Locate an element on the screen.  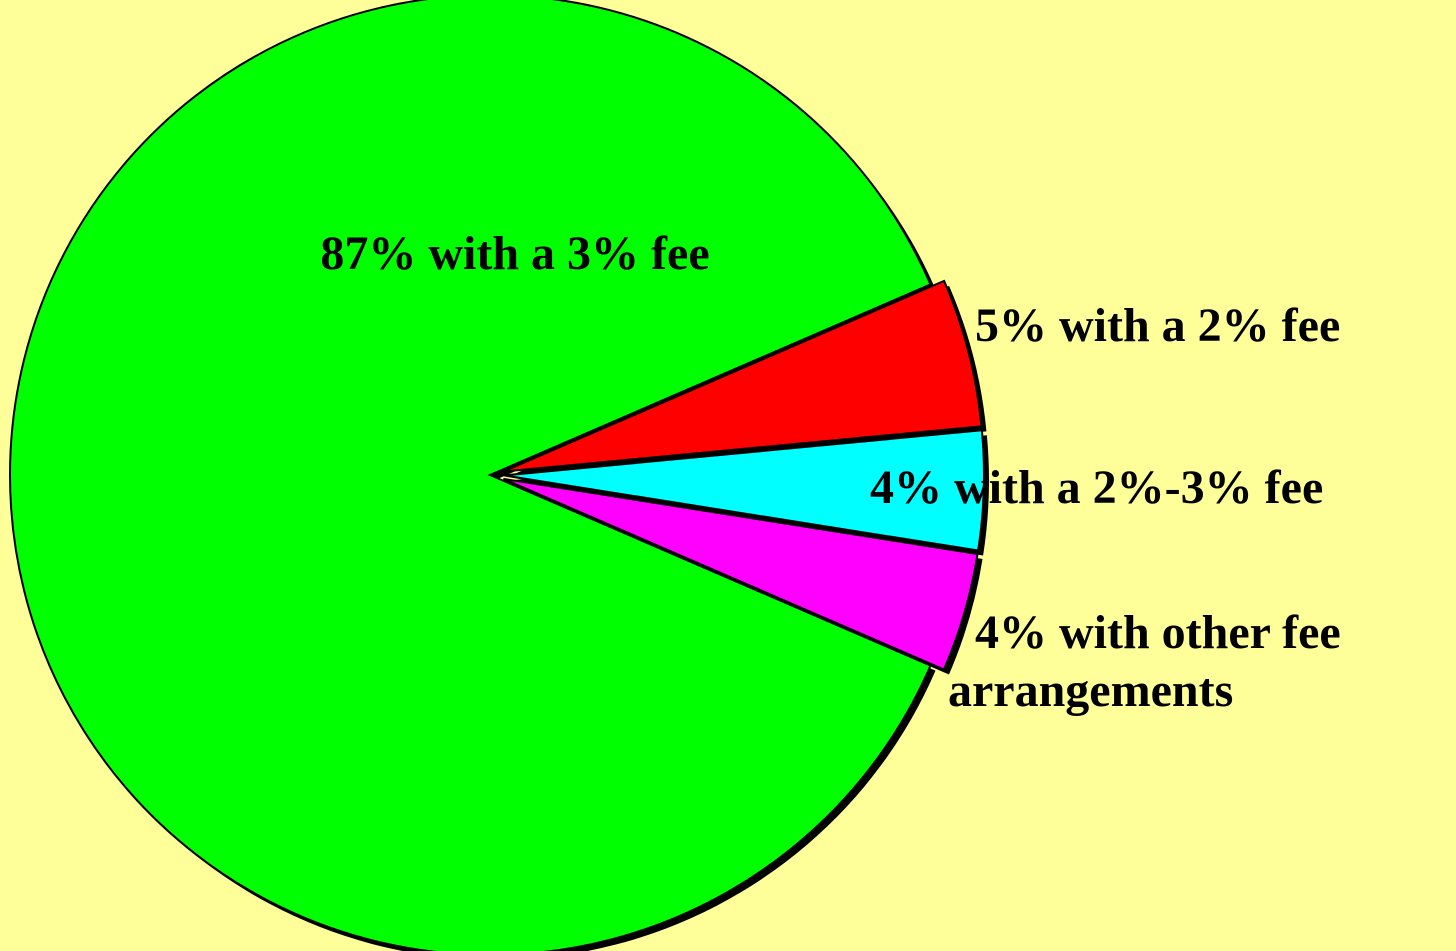
slice-label: 5% with a 2% fee is located at coordinates (1157, 325).